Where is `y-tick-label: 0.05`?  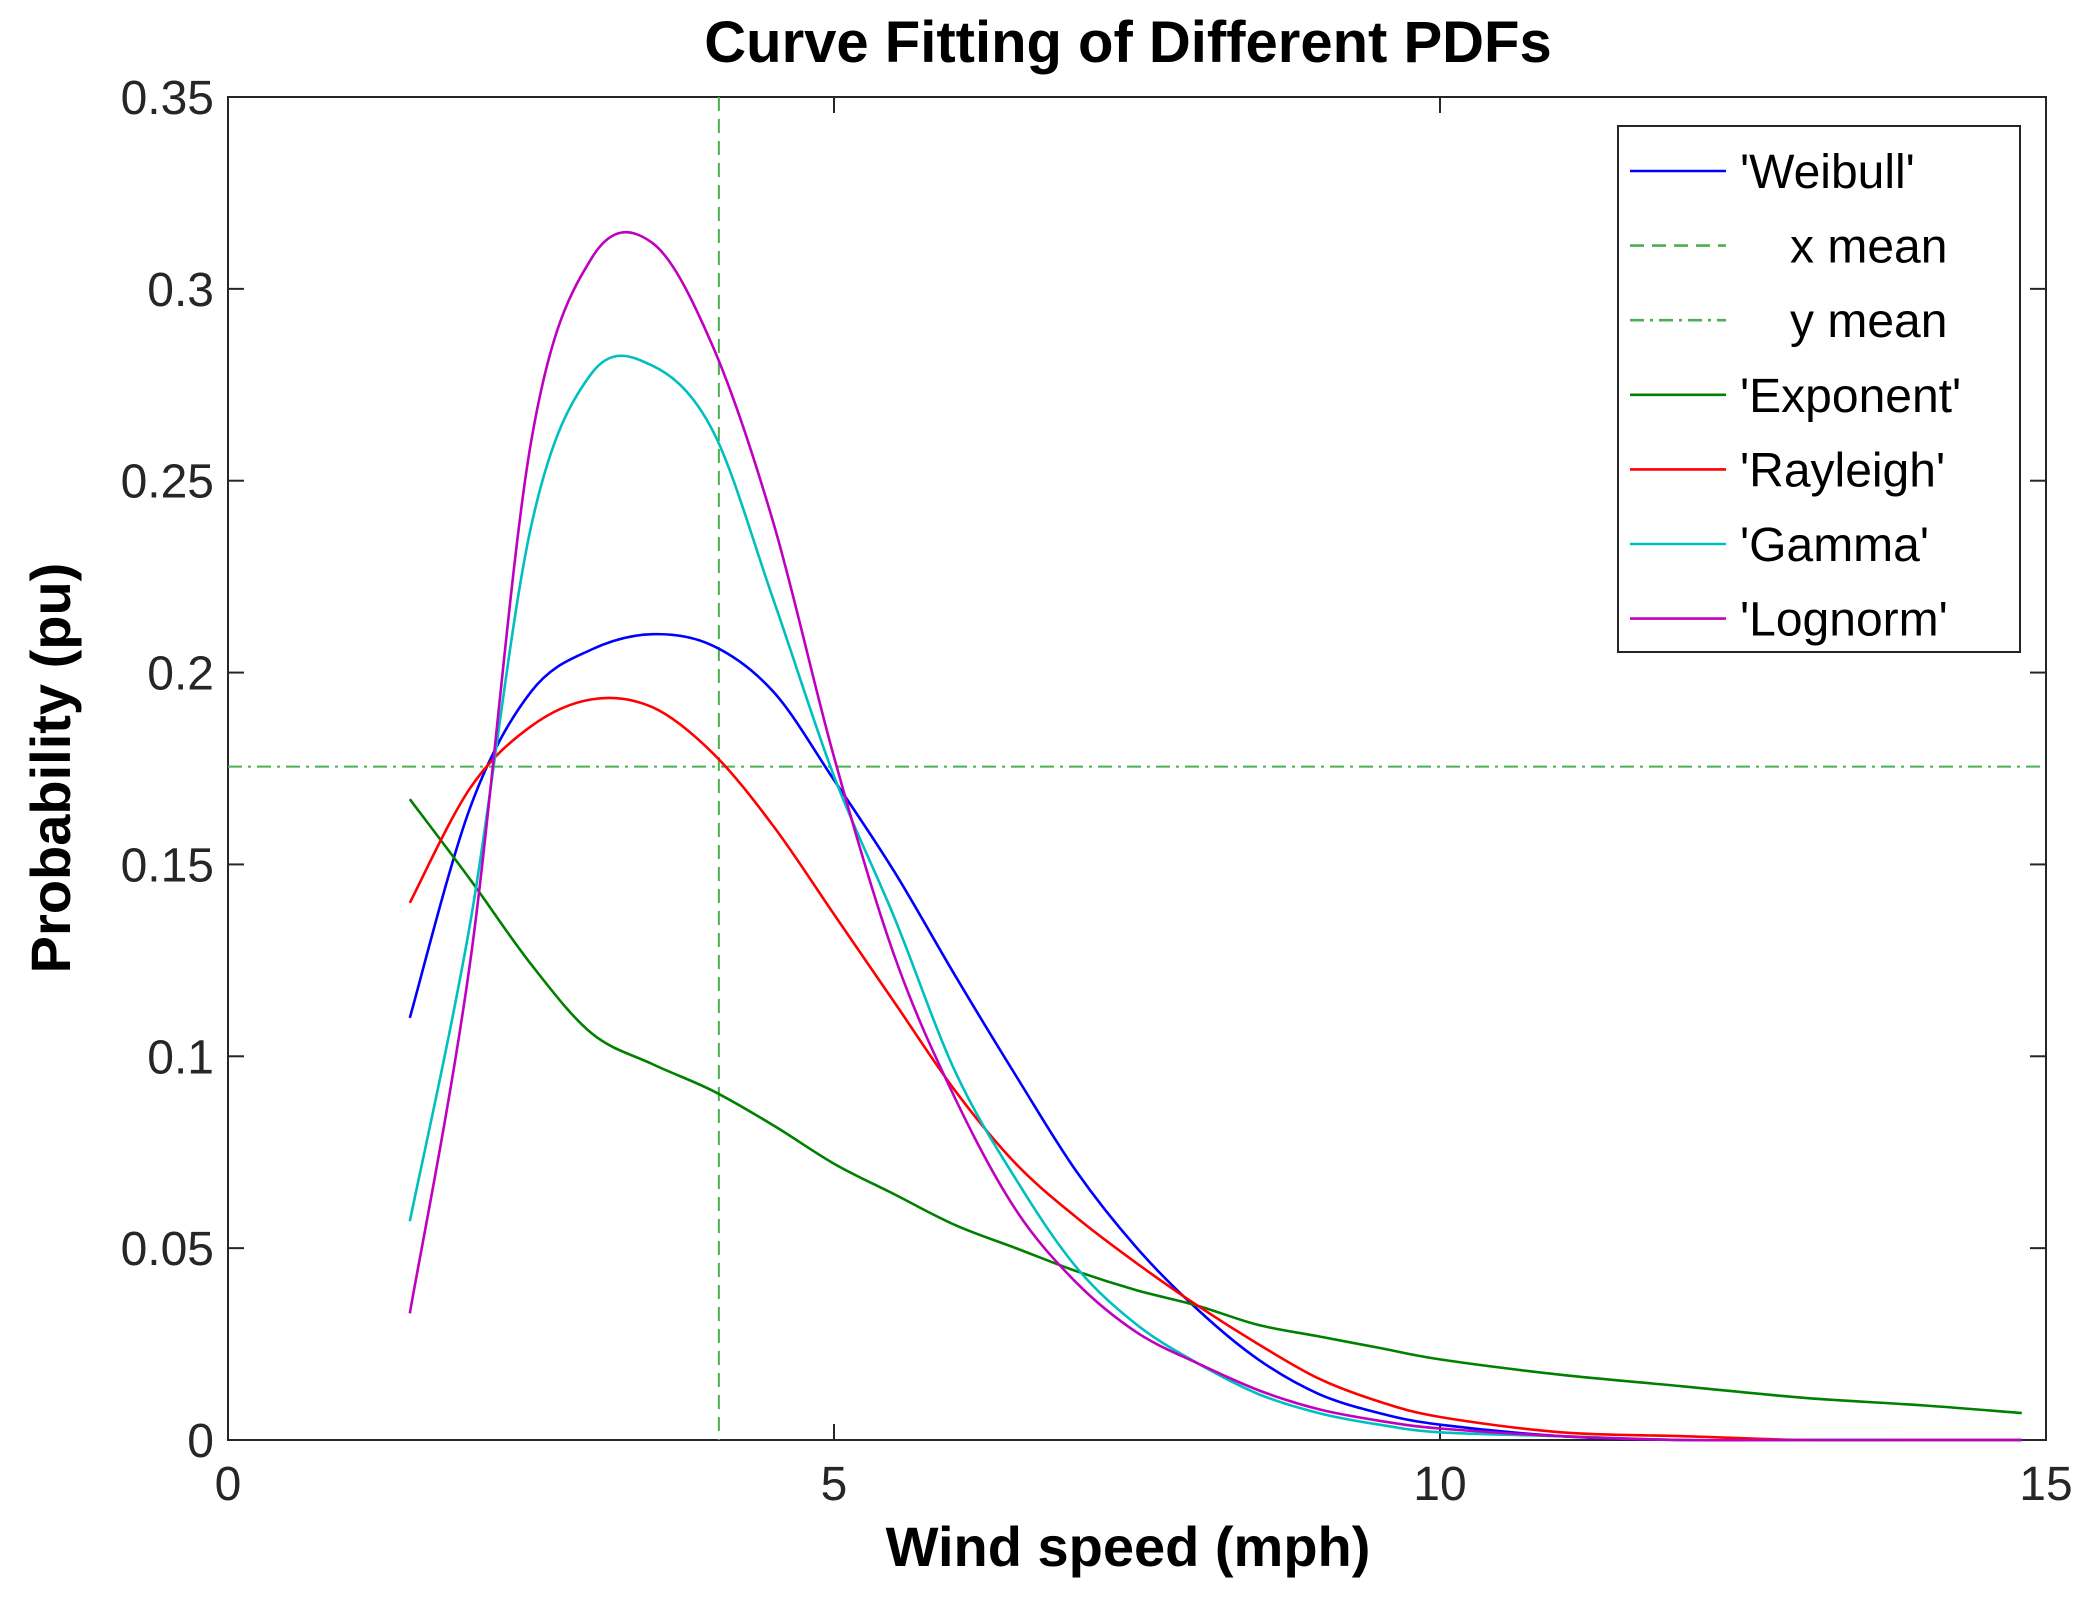 y-tick-label: 0.05 is located at coordinates (167, 1249).